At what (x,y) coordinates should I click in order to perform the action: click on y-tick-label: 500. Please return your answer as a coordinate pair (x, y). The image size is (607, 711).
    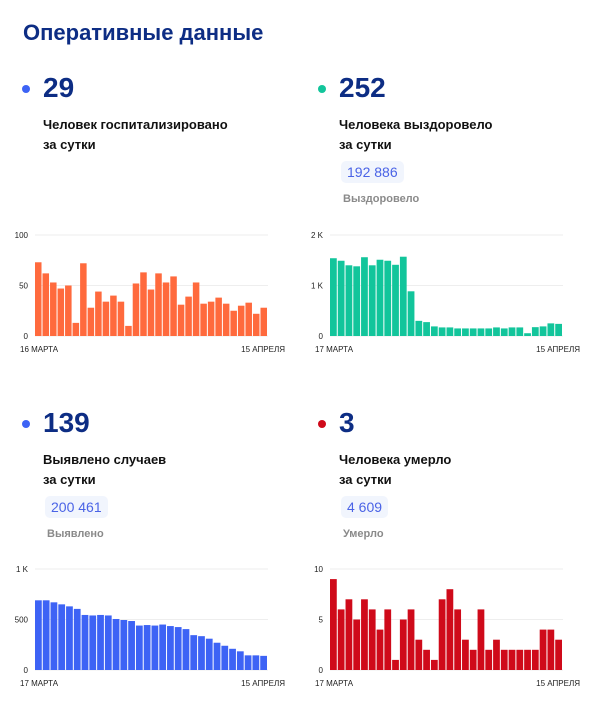
    Looking at the image, I should click on (22, 620).